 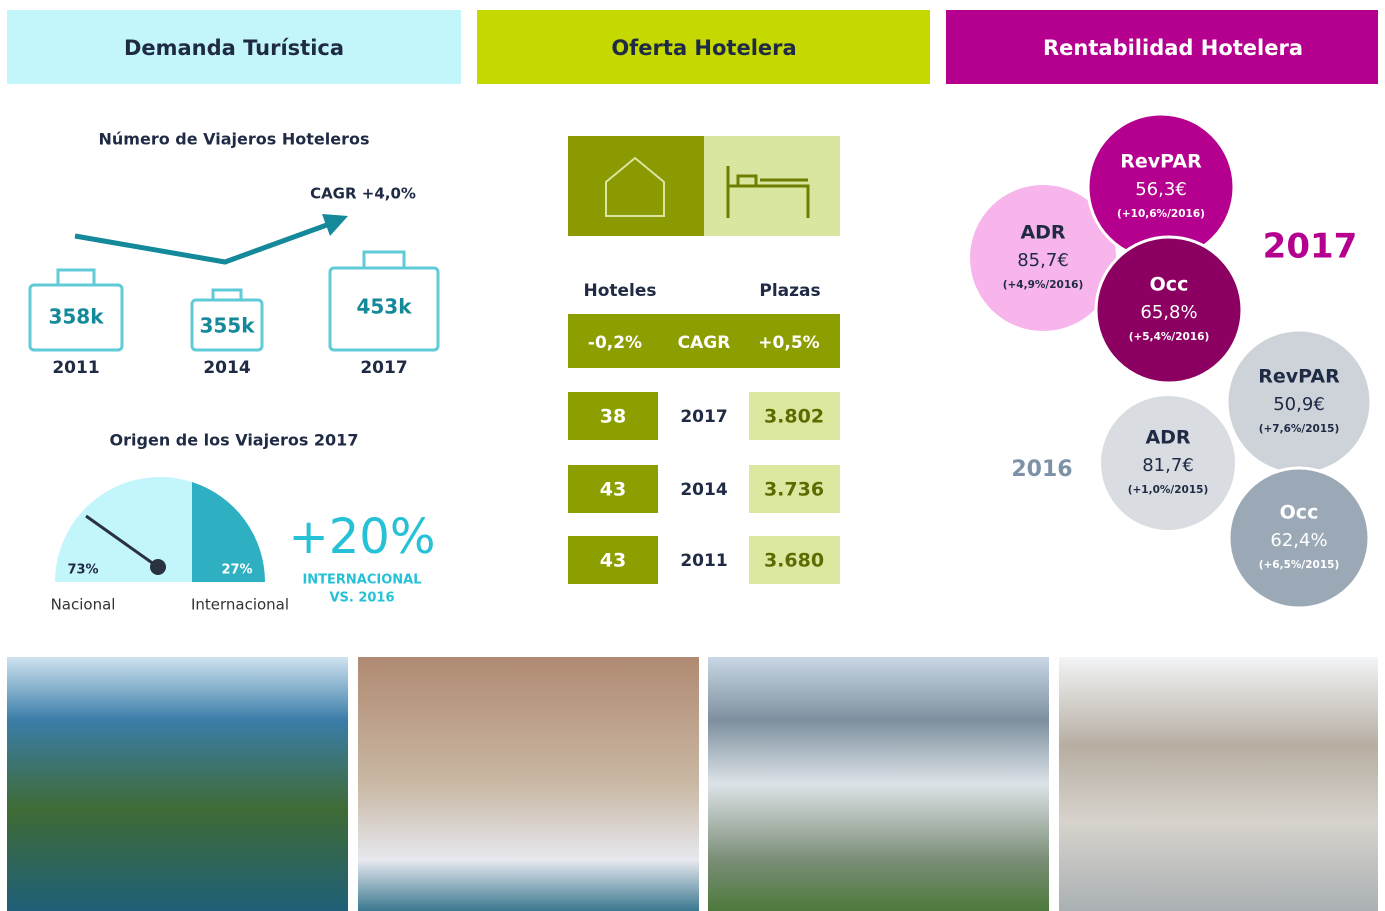 I want to click on bubble-occ-2017, so click(x=1169, y=310).